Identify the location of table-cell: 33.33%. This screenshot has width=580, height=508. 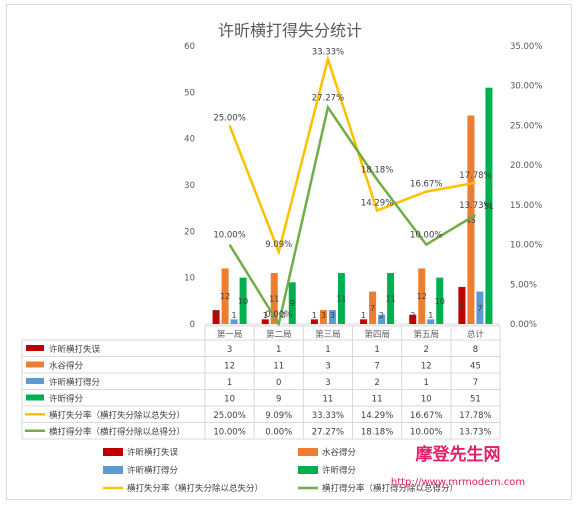
(328, 416).